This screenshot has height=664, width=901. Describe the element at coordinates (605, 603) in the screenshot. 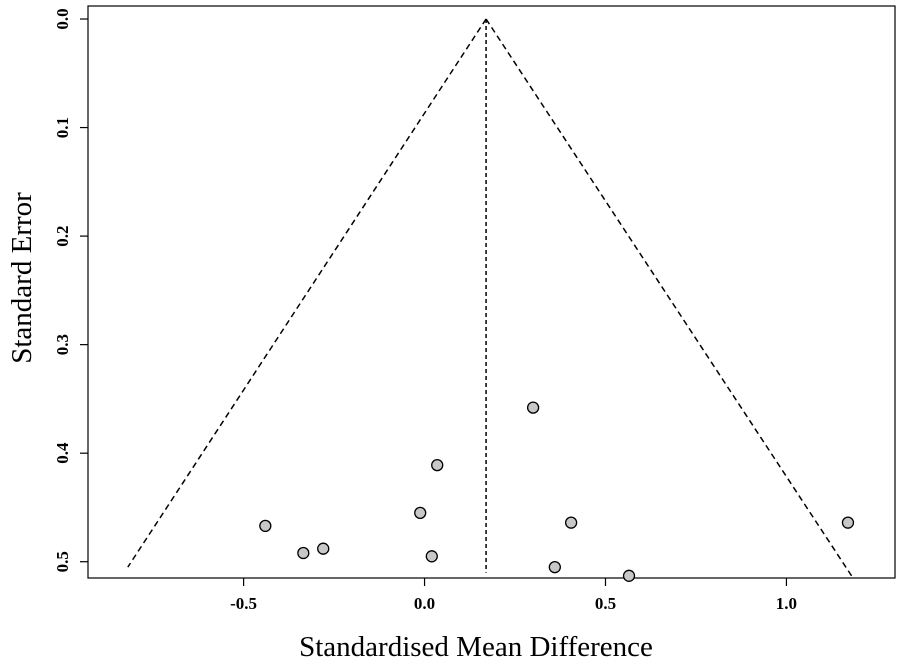

I see `x-tick-label: 0.5` at that location.